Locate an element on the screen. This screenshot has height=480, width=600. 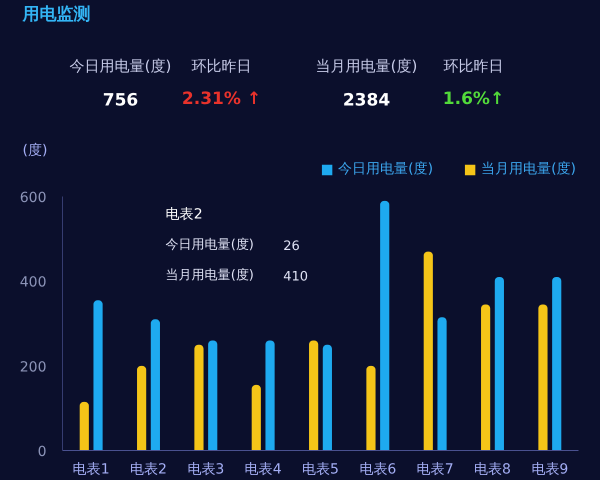
x-tick-label: 电表8 is located at coordinates (492, 470).